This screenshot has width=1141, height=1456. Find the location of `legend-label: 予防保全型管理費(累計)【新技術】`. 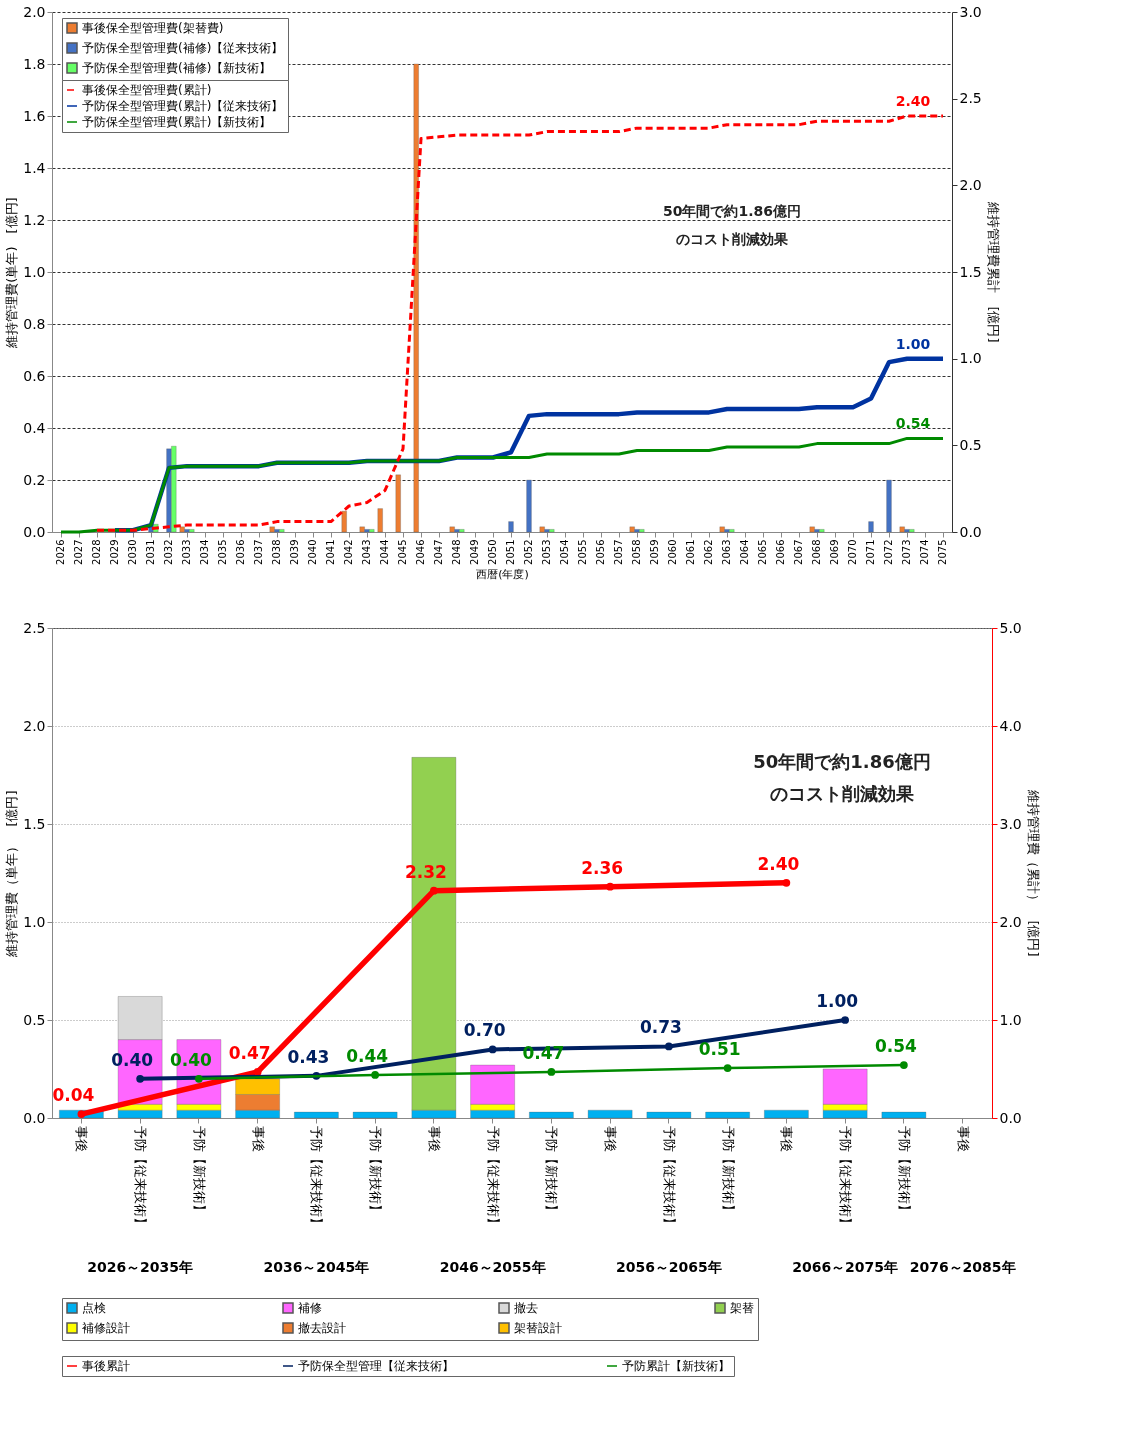

legend-label: 予防保全型管理費(累計)【新技術】 is located at coordinates (177, 122).